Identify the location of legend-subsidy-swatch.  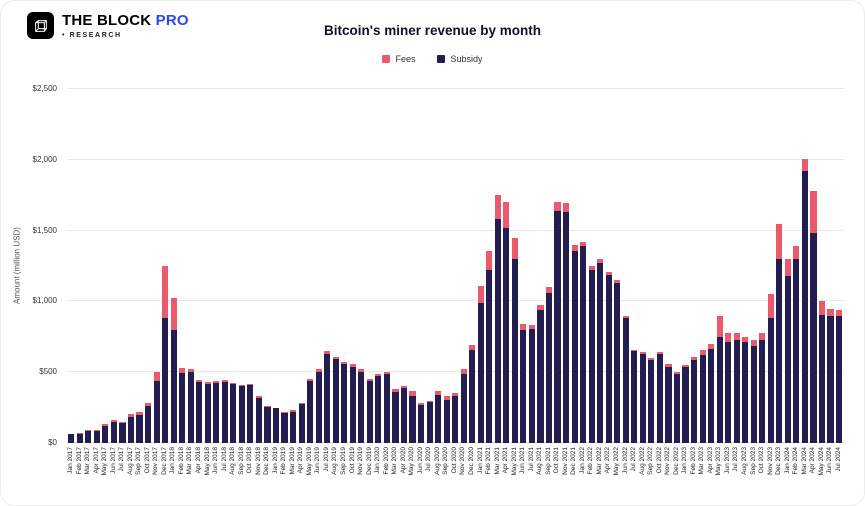
(441, 59).